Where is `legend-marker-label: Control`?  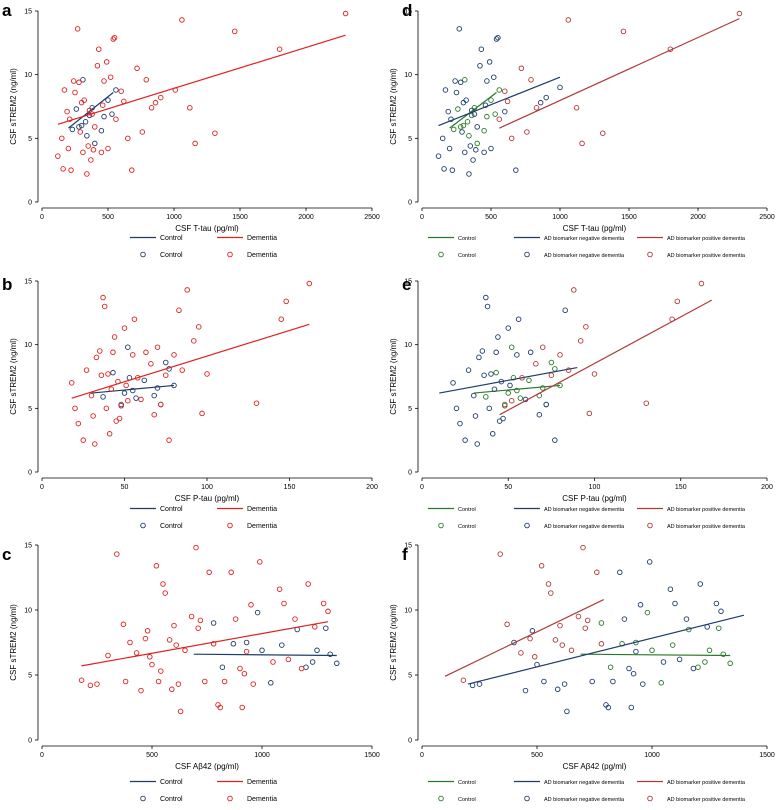 legend-marker-label: Control is located at coordinates (467, 256).